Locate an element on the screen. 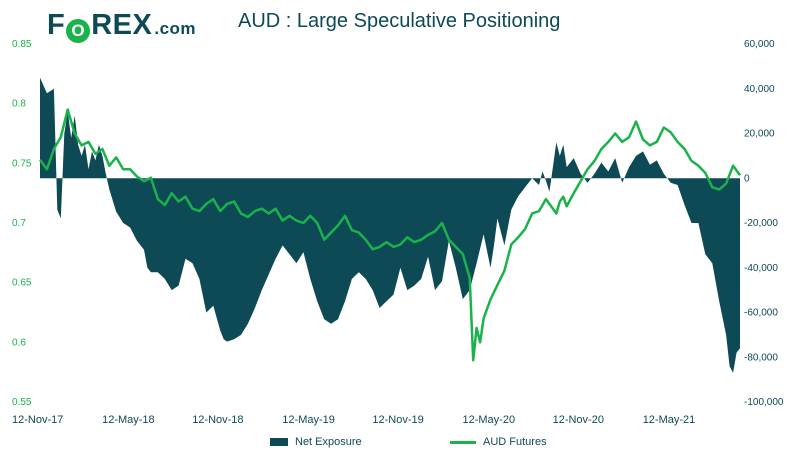  forex-logo: F O REX .com is located at coordinates (122, 25).